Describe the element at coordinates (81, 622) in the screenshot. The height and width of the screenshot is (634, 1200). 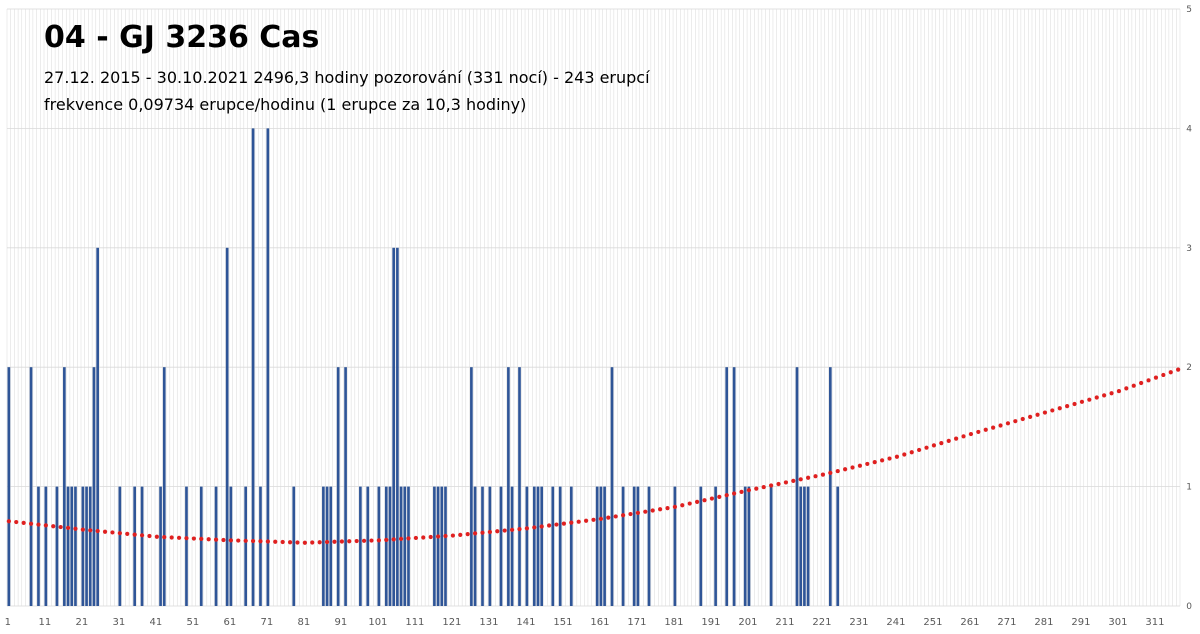
I see `x-tick-label: 21` at that location.